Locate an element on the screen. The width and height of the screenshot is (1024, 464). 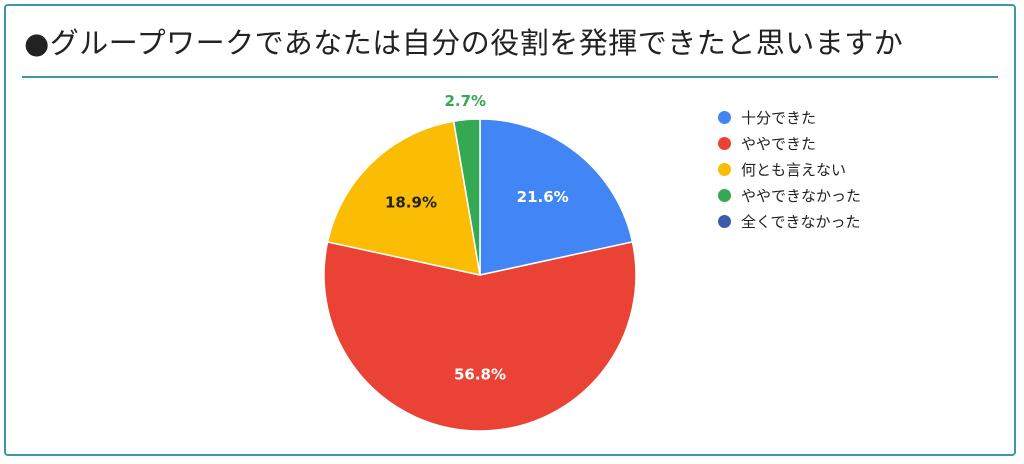
slice-value-label: 56.8% is located at coordinates (480, 374).